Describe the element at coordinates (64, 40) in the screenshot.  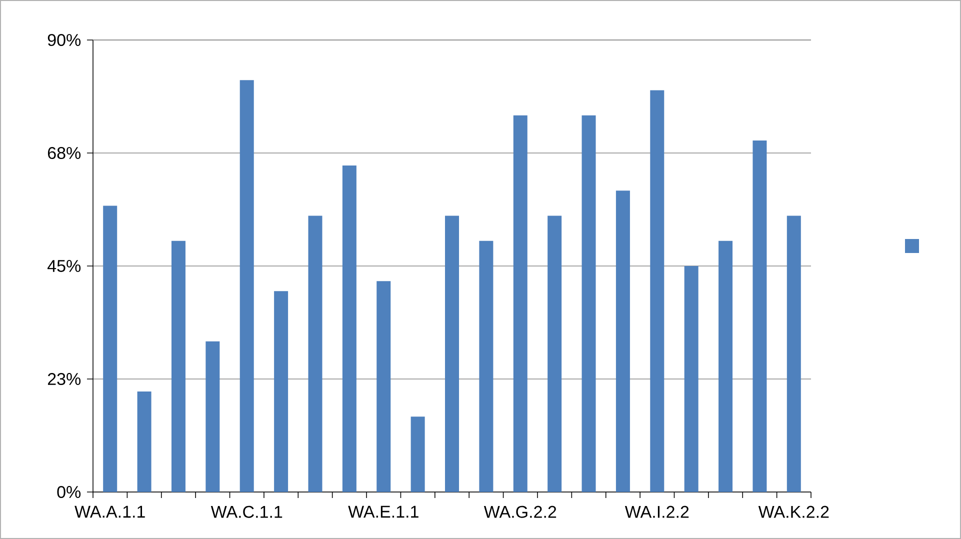
I see `y-tick-label: 90%` at that location.